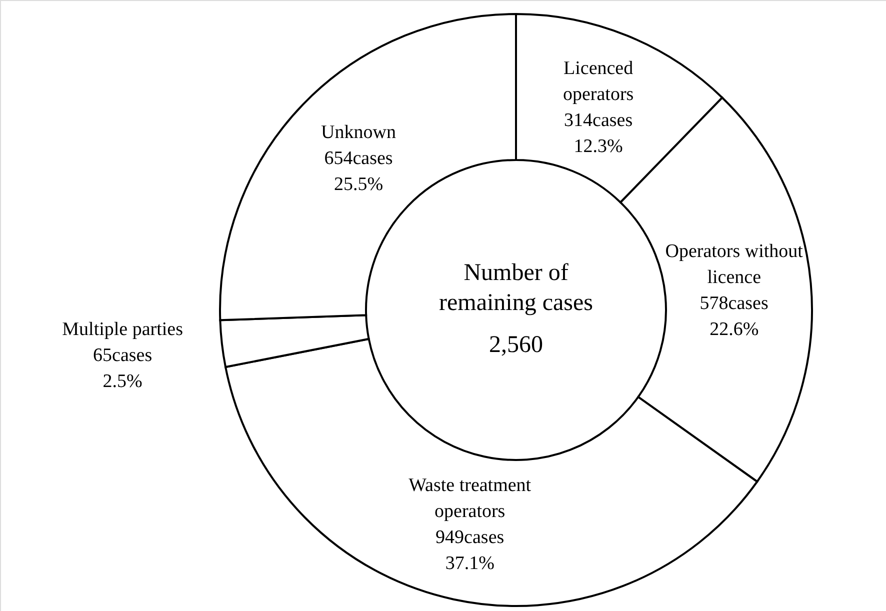 The height and width of the screenshot is (611, 886). Describe the element at coordinates (358, 171) in the screenshot. I see `data-label: 654cases 25.5%` at that location.